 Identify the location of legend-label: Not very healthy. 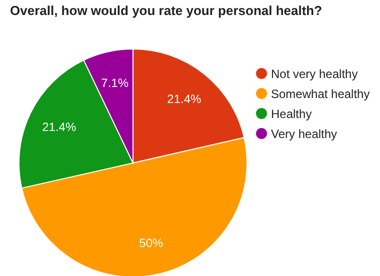
(314, 74).